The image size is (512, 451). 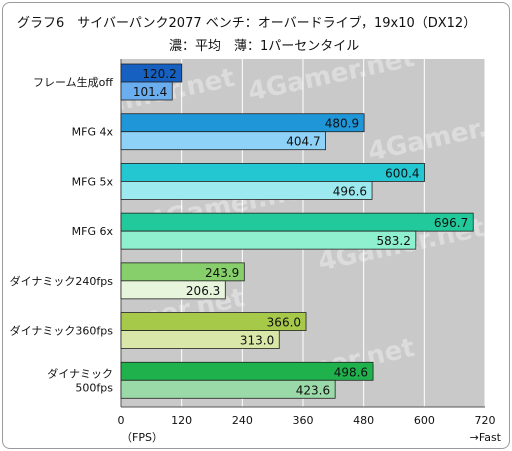 I want to click on value-label: 101.4, so click(x=150, y=92).